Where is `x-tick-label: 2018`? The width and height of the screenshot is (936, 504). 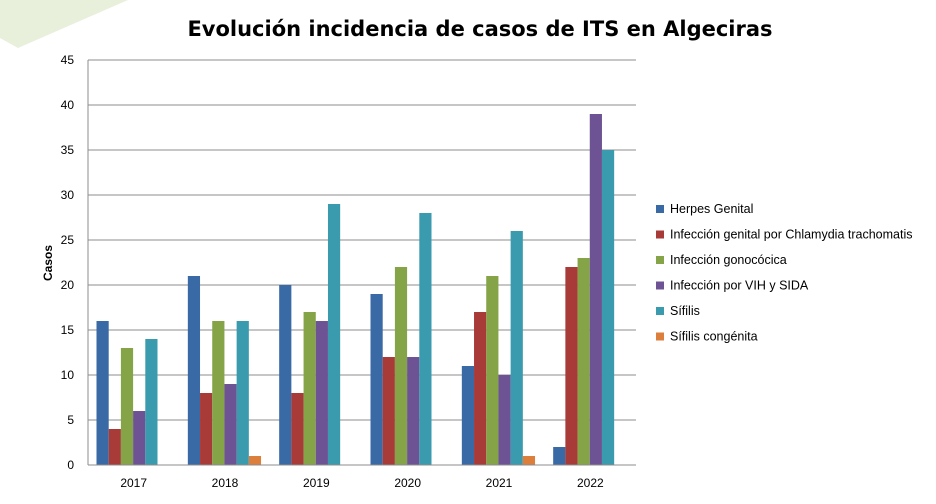
x-tick-label: 2018 is located at coordinates (225, 483).